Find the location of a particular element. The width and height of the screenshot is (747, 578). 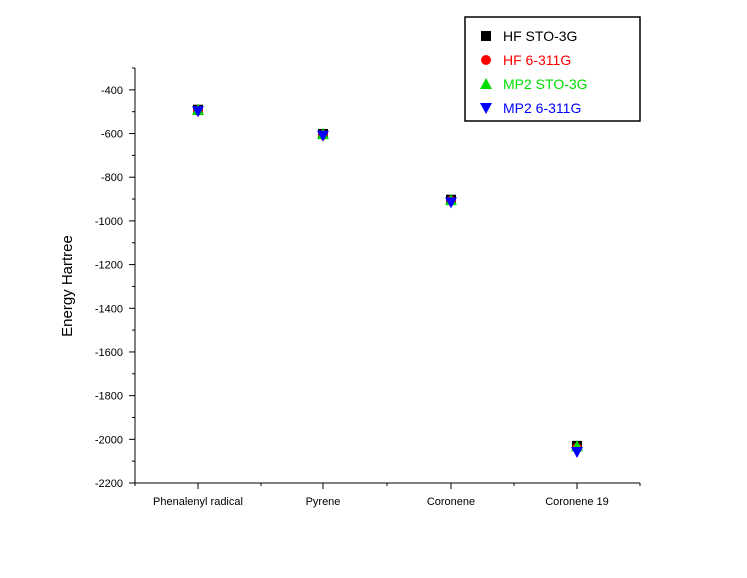

x-tick-label: Phenalenyl radical is located at coordinates (198, 502).